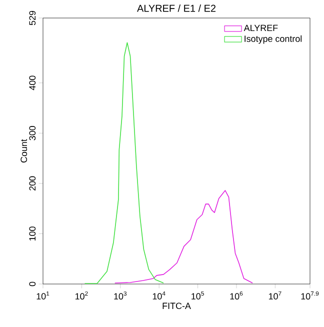  What do you see at coordinates (273, 39) in the screenshot?
I see `legend-label: Isotype control` at bounding box center [273, 39].